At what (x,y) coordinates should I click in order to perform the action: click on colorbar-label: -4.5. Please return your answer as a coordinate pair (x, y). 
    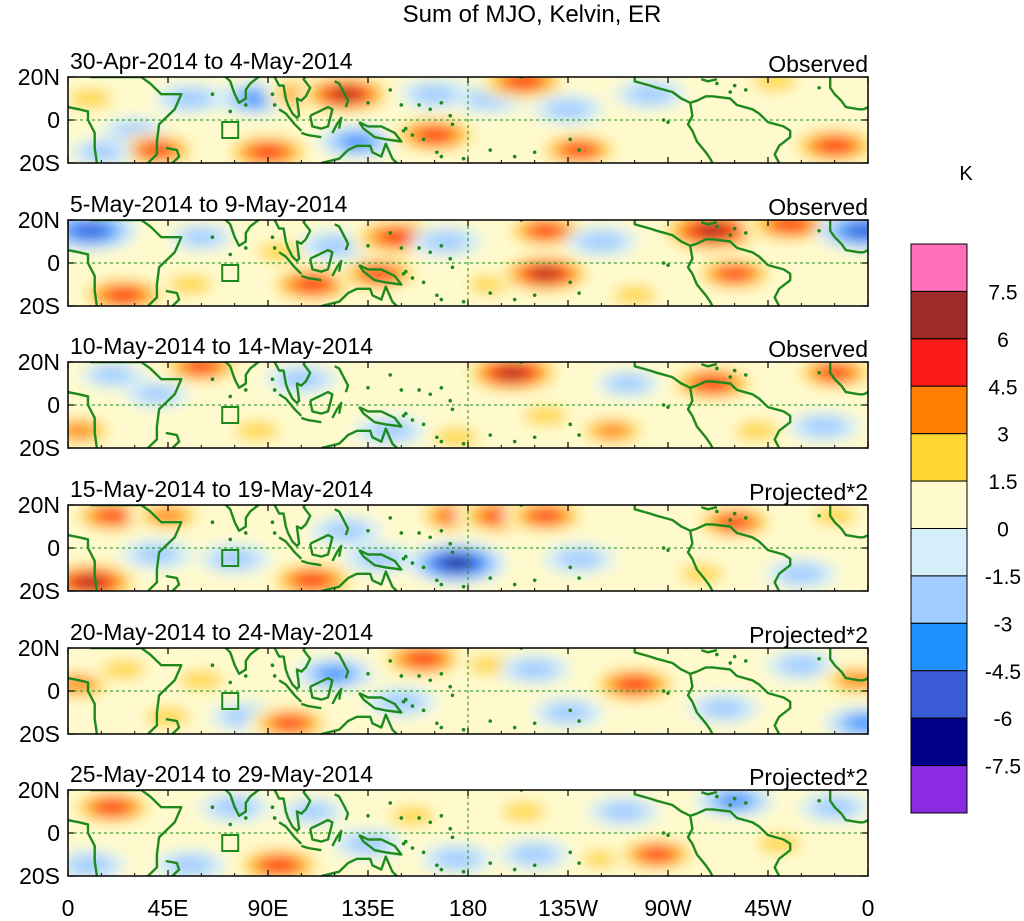
    Looking at the image, I should click on (1003, 672).